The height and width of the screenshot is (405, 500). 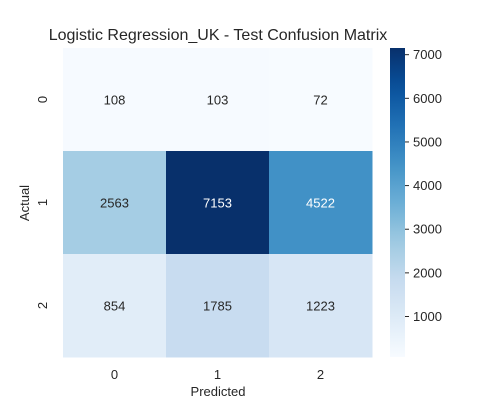 I want to click on colorbar-tick-label: 3000, so click(x=427, y=229).